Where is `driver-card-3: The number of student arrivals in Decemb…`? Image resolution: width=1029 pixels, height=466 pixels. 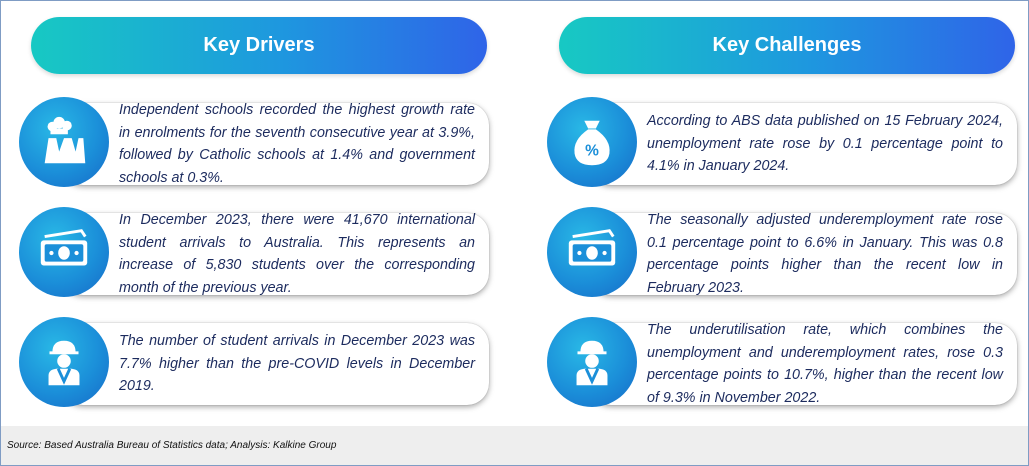
driver-card-3: The number of student arrivals in Decemb… is located at coordinates (254, 363).